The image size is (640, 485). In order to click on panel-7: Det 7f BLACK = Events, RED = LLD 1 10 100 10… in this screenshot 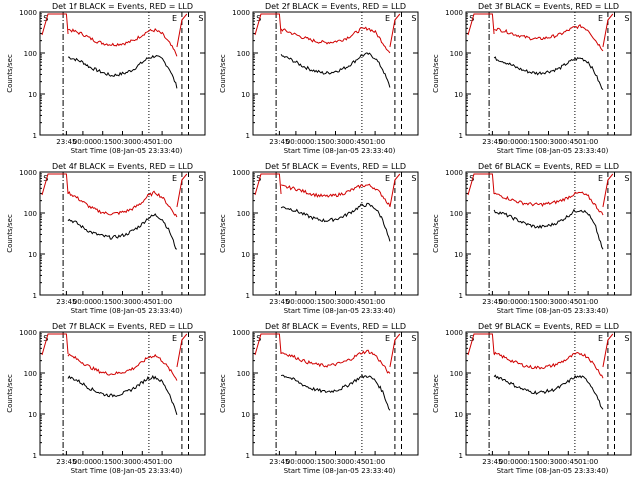, I will do `click(106, 398)`.